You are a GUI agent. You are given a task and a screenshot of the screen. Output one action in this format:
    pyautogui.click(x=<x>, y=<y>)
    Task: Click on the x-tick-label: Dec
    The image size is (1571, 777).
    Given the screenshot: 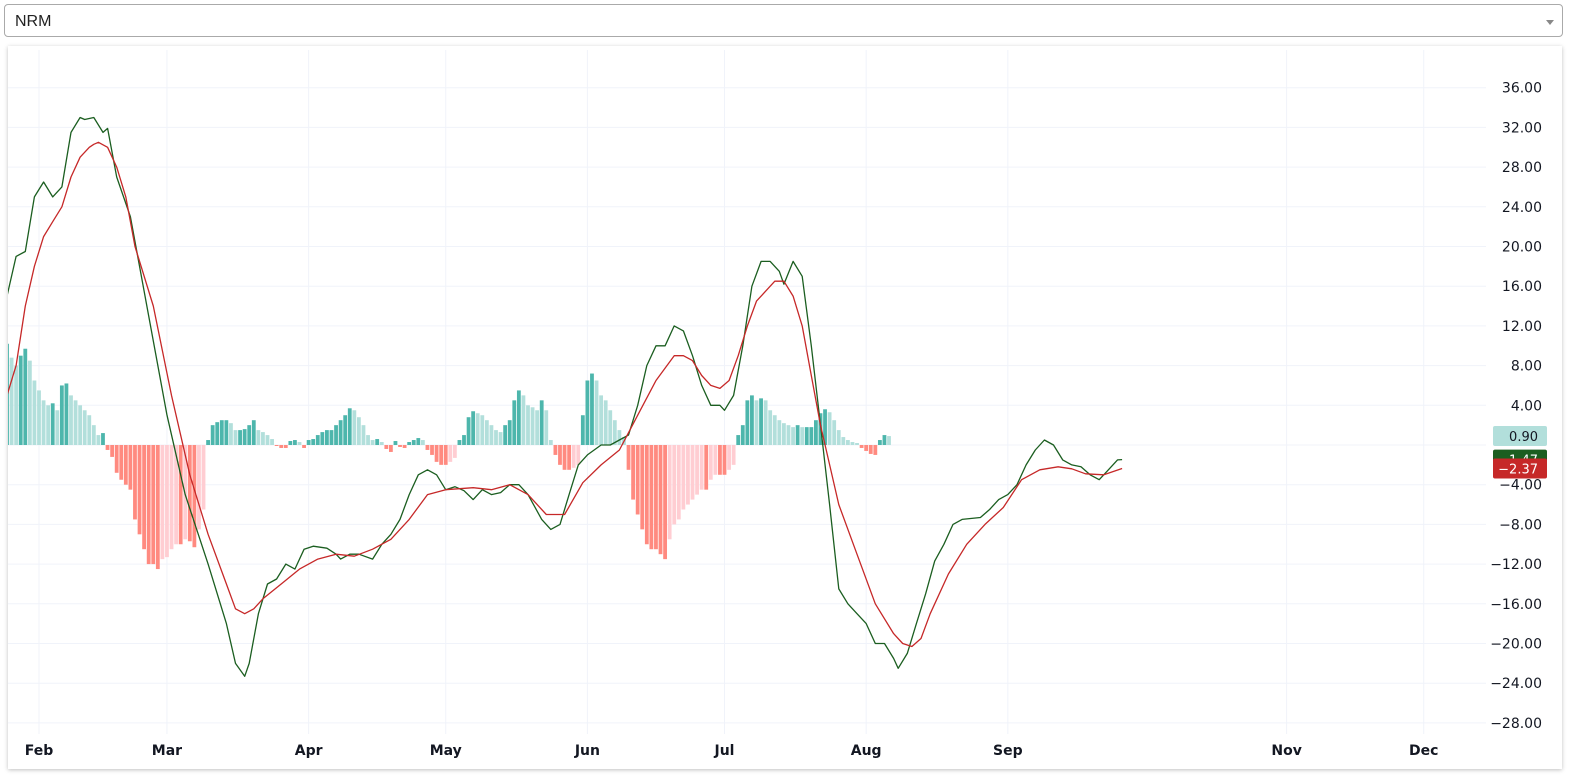 What is the action you would take?
    pyautogui.click(x=1423, y=751)
    